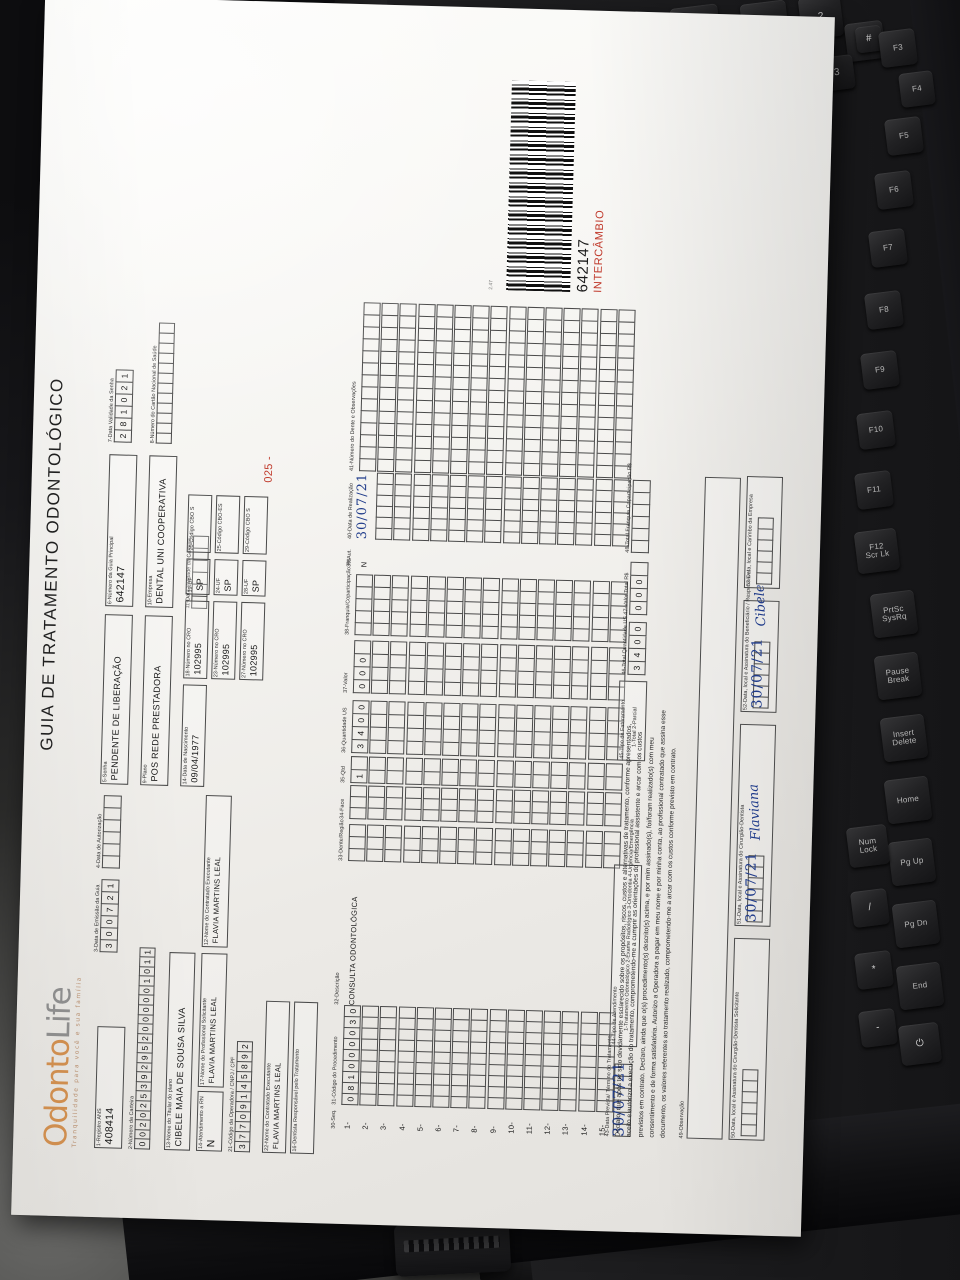  What do you see at coordinates (888, 248) in the screenshot?
I see `key-f7: F7` at bounding box center [888, 248].